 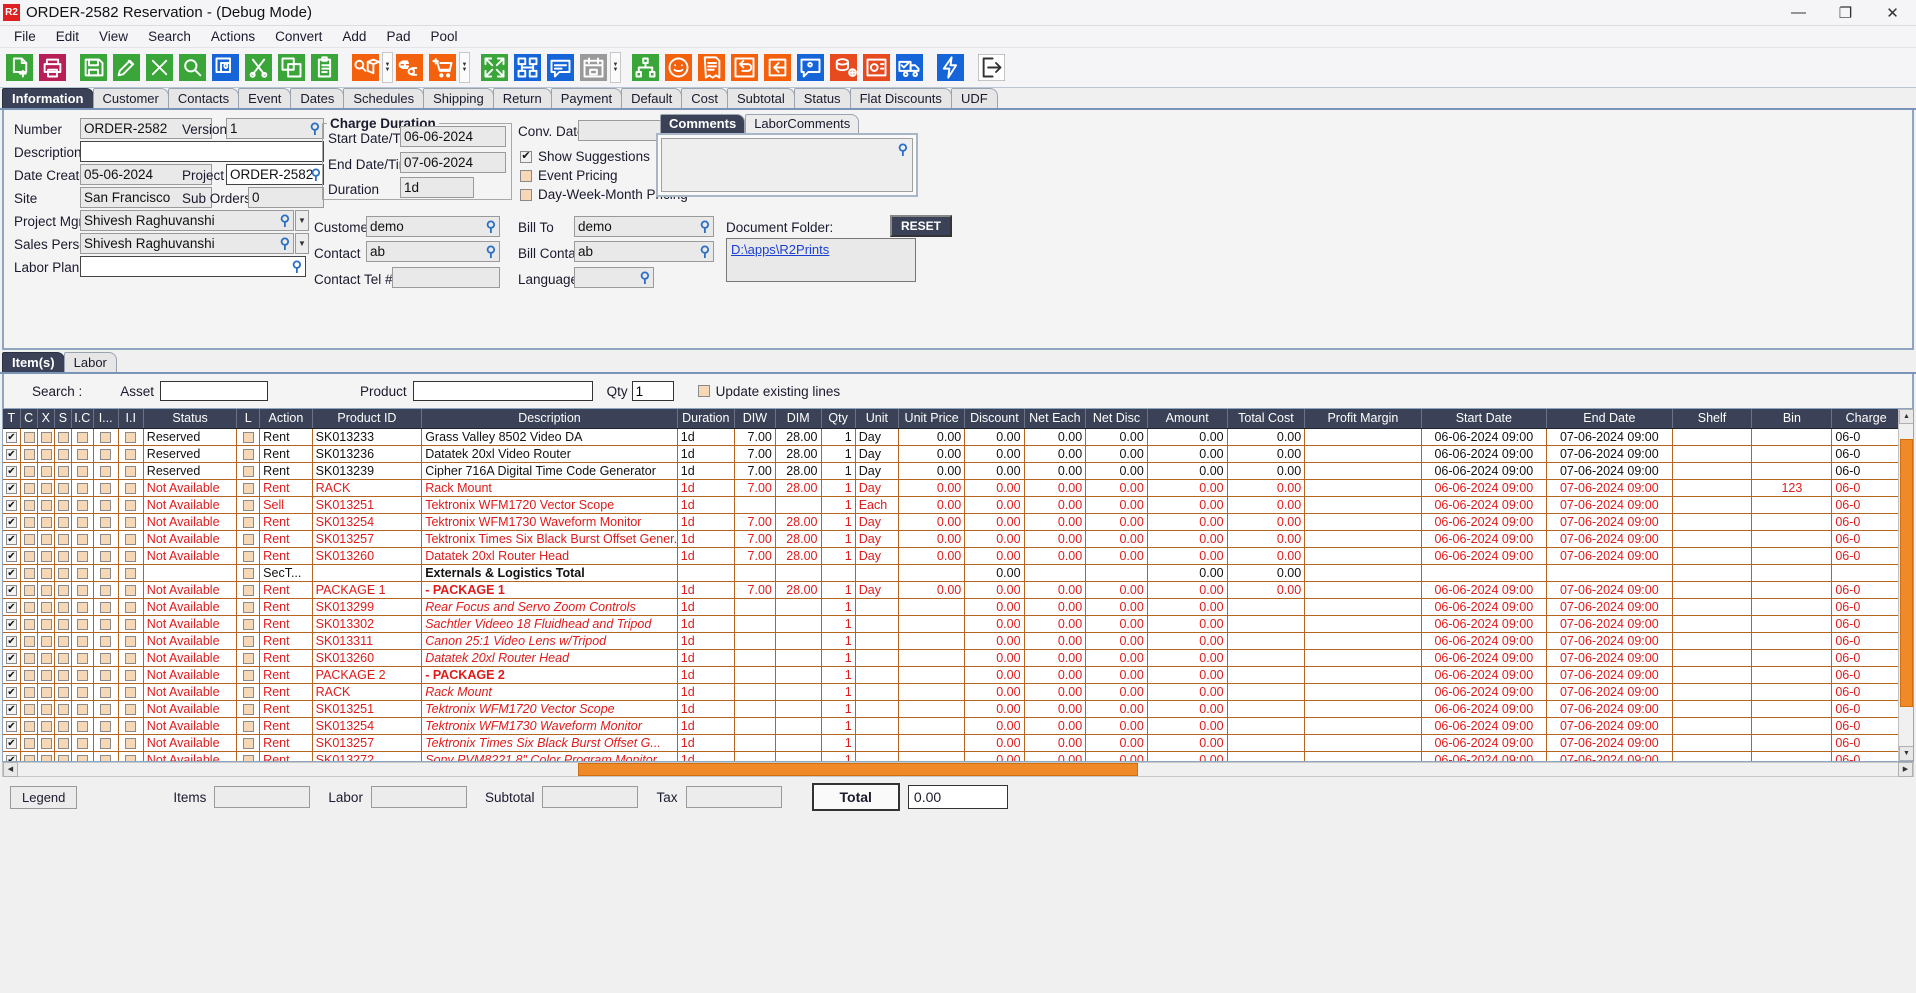 What do you see at coordinates (678, 67) in the screenshot?
I see `smiley-icon` at bounding box center [678, 67].